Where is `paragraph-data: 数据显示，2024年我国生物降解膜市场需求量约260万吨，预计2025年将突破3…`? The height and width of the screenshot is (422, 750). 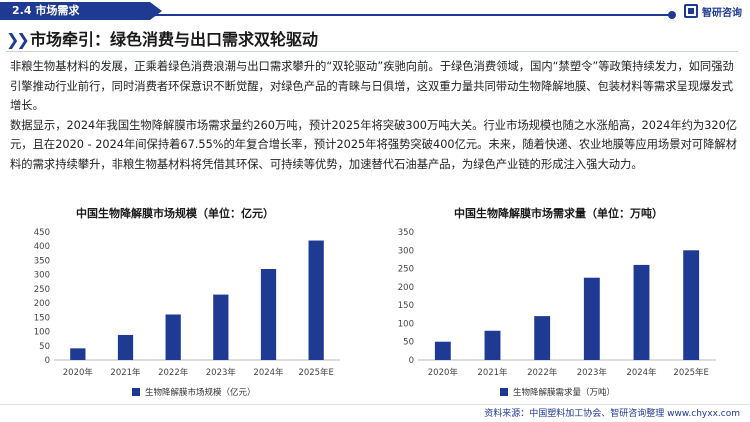 paragraph-data: 数据显示，2024年我国生物降解膜市场需求量约260万吨，预计2025年将突破3… is located at coordinates (374, 144).